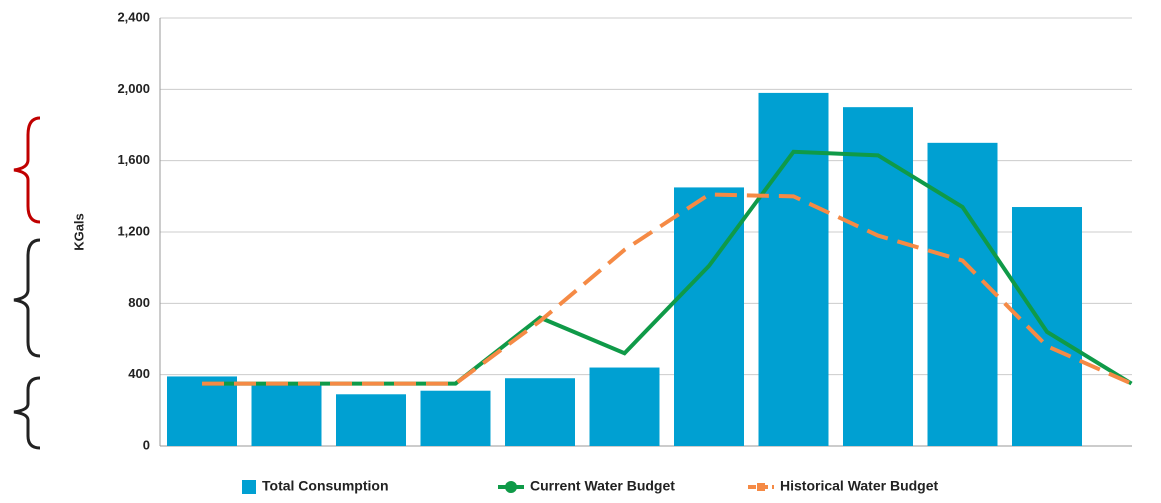 This screenshot has width=1161, height=503. What do you see at coordinates (133, 159) in the screenshot?
I see `y-tick-label: 1,600` at bounding box center [133, 159].